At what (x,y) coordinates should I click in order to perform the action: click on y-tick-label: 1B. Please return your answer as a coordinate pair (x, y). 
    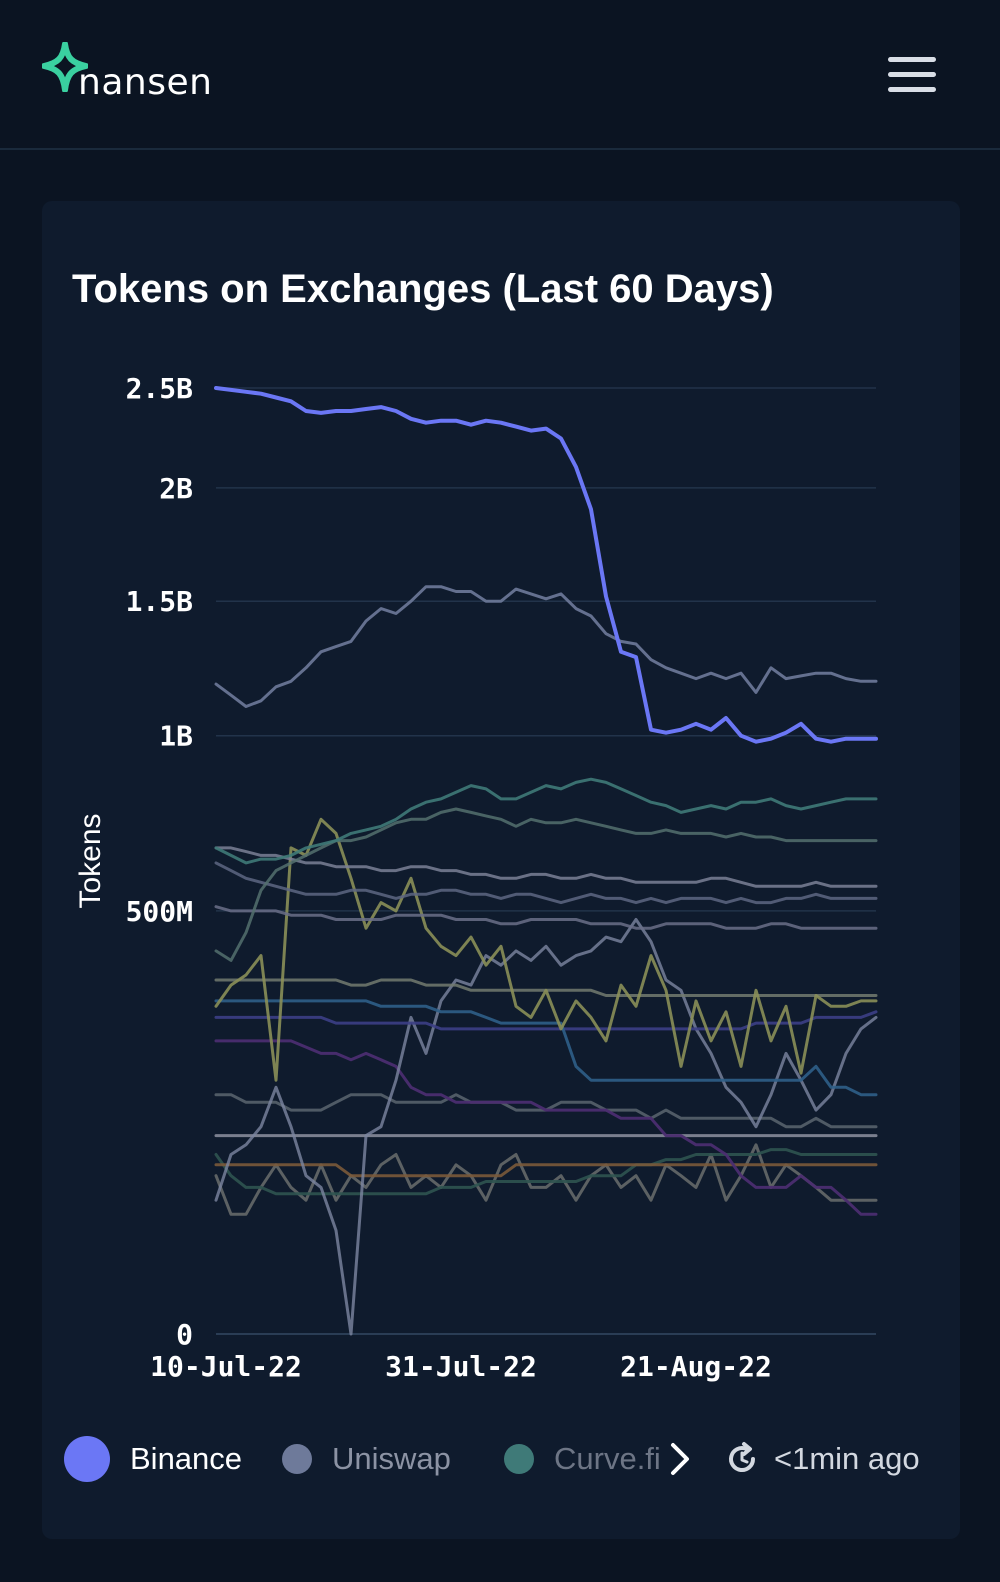
    Looking at the image, I should click on (176, 736).